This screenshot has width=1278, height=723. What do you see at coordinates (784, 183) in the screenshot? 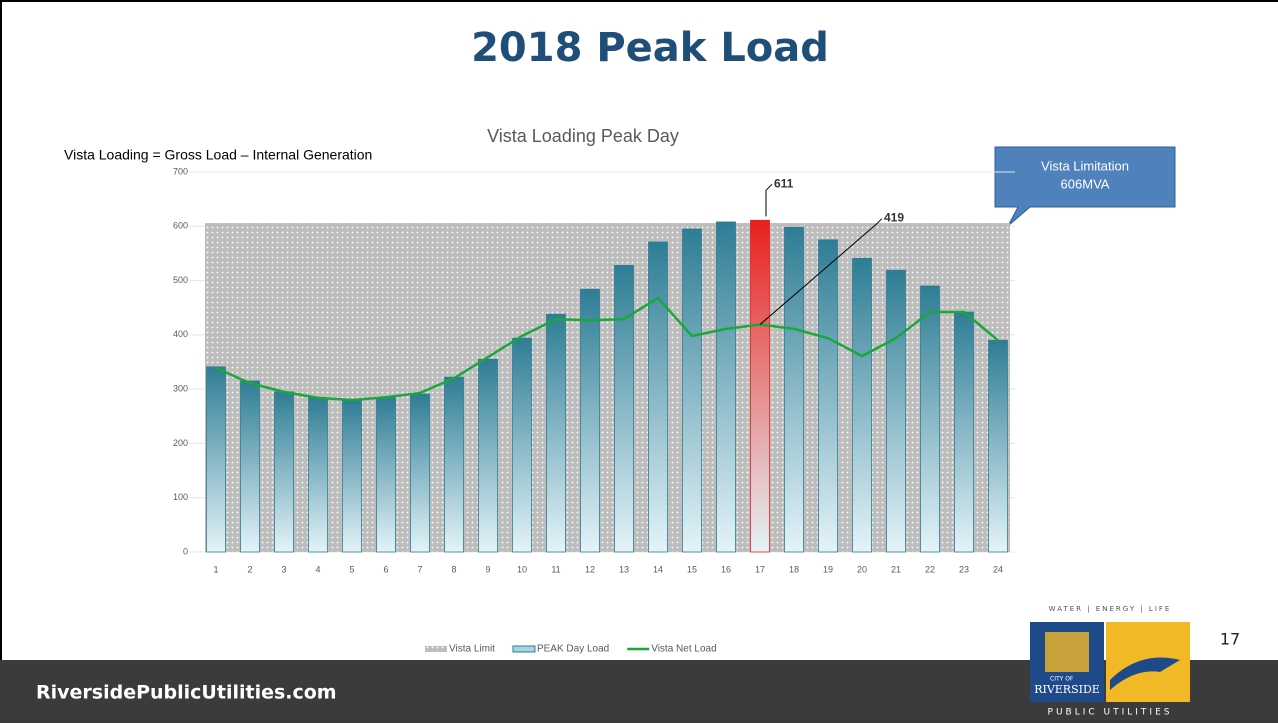
I see `data-label: 611` at bounding box center [784, 183].